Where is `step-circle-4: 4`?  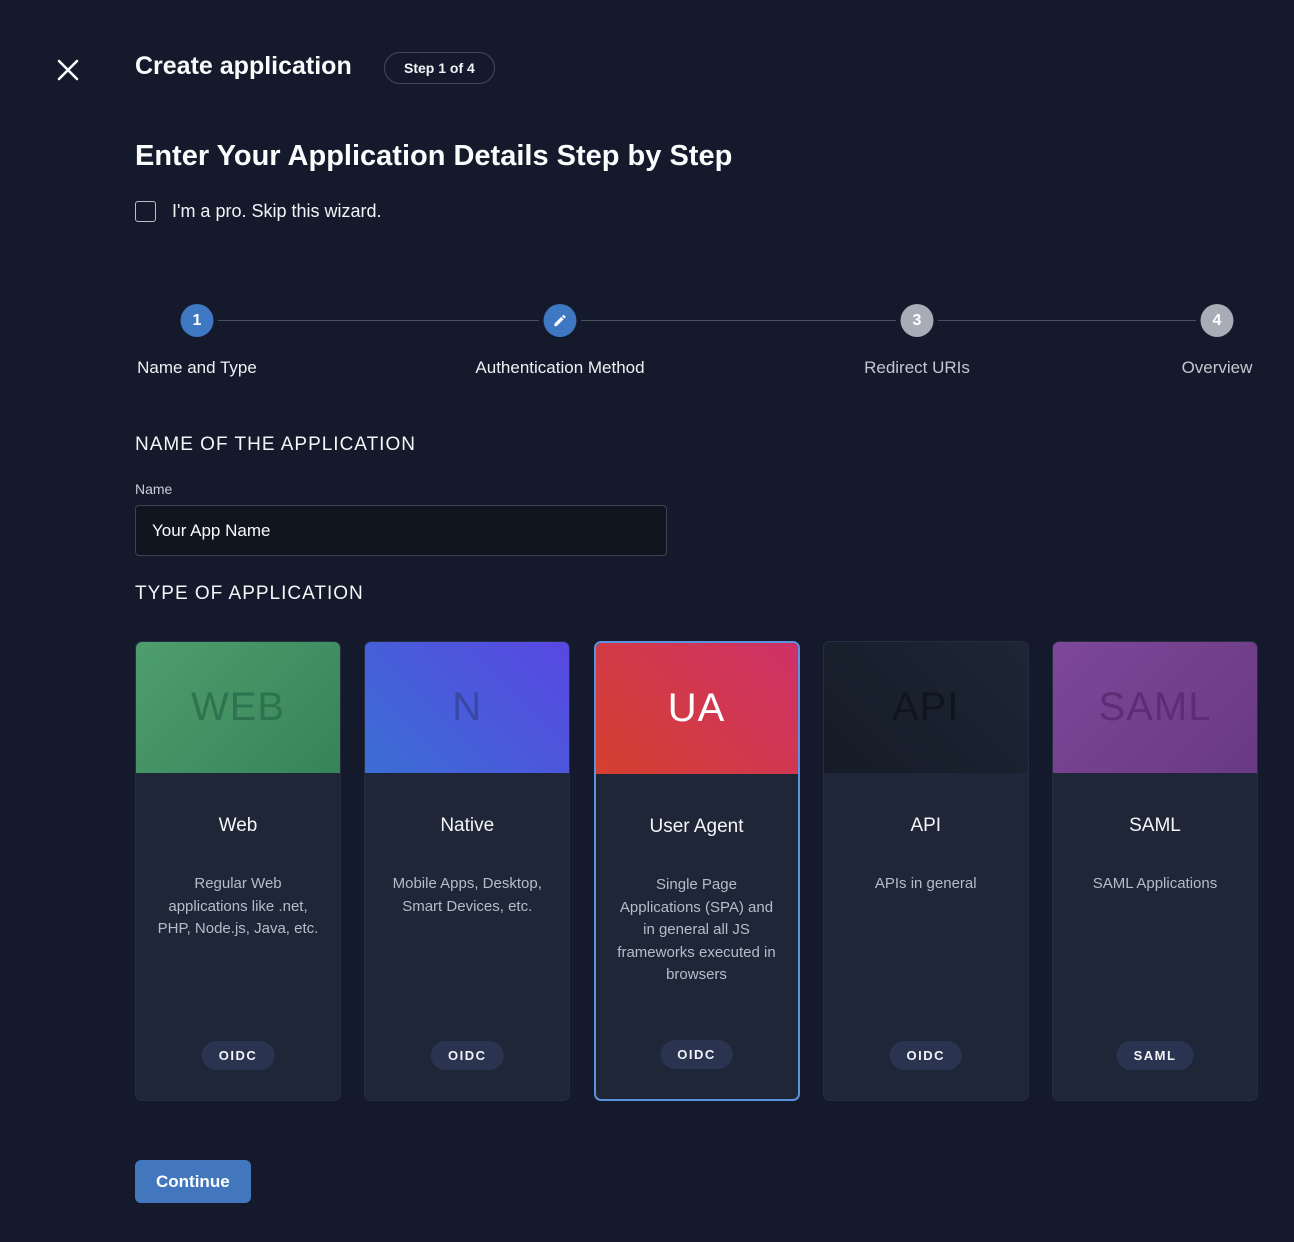 step-circle-4: 4 is located at coordinates (1217, 320).